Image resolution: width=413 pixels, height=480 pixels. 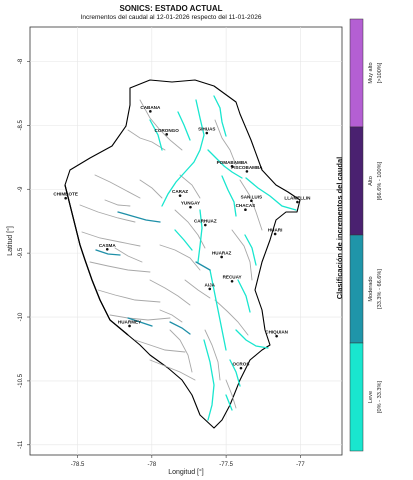 What do you see at coordinates (78, 465) in the screenshot?
I see `x-tick-label: -78.5` at bounding box center [78, 465].